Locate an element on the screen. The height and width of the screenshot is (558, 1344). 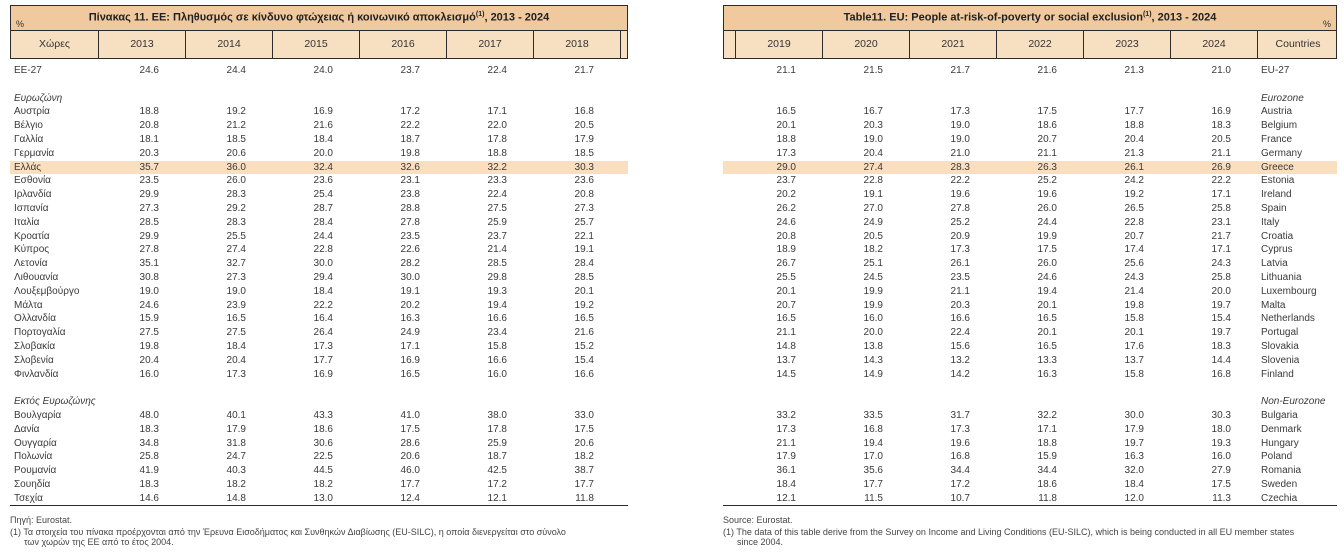
table-row: Τσεχία 14.6 14.8 13.0 12.4 12.1 11.8 is located at coordinates (319, 499).